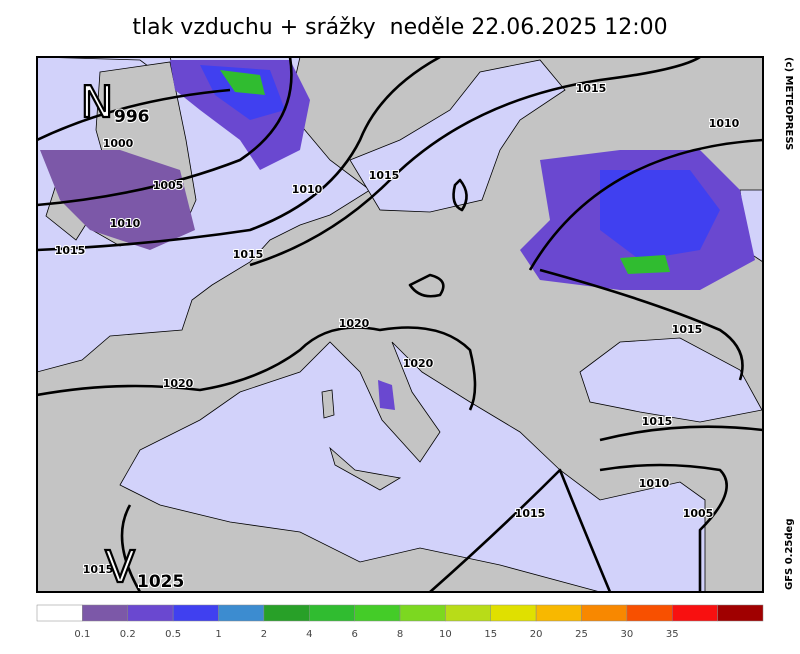 The width and height of the screenshot is (800, 654). Describe the element at coordinates (672, 634) in the screenshot. I see `legend-label: 35` at that location.